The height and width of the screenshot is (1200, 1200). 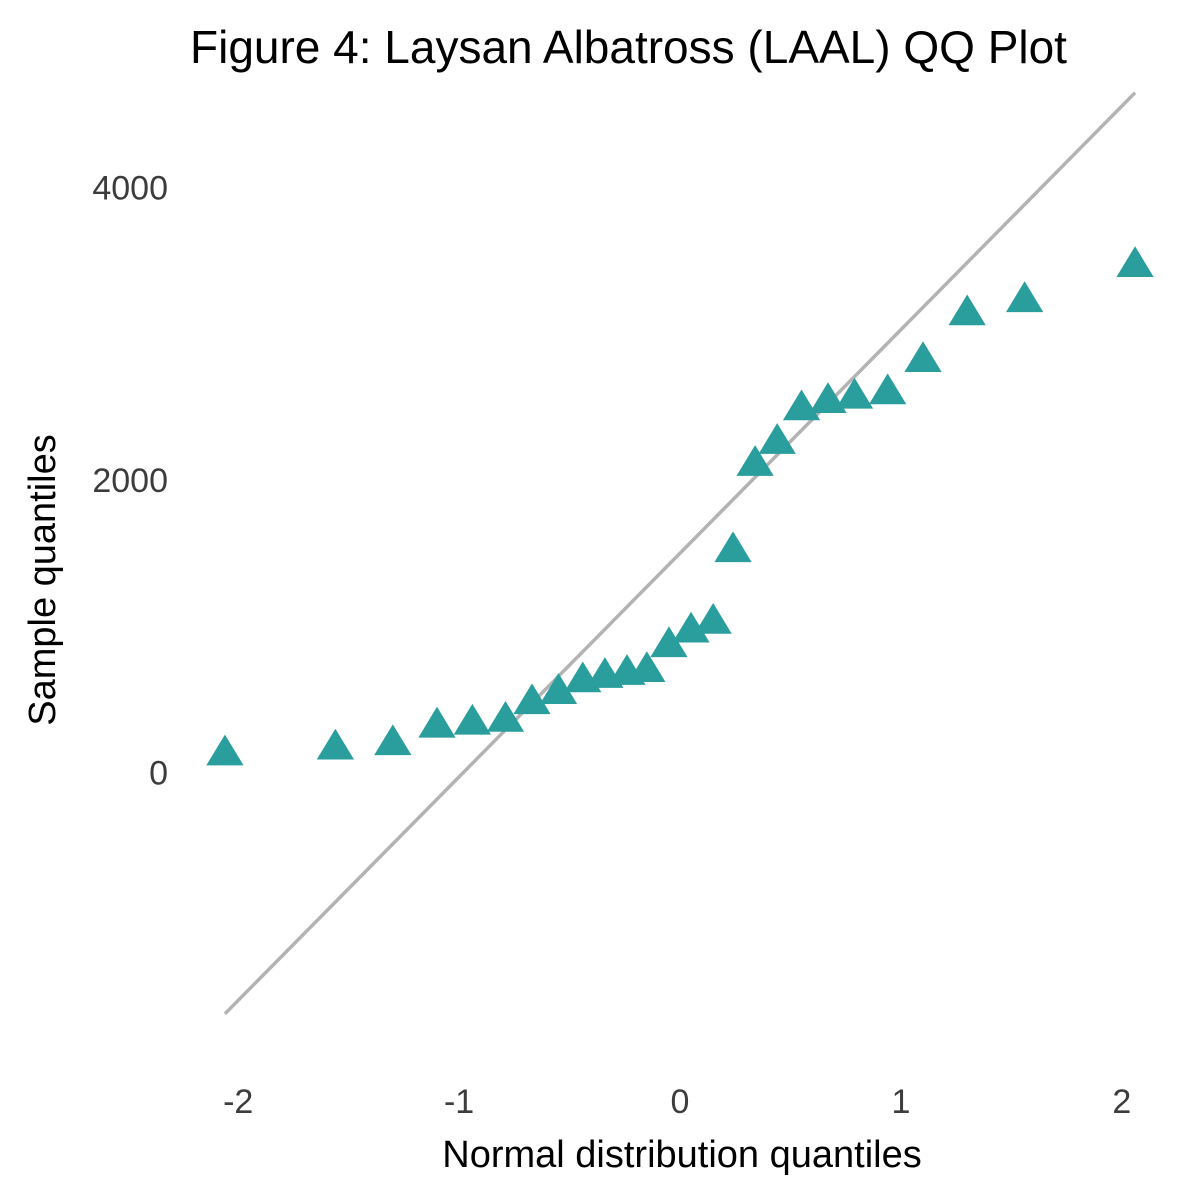 What do you see at coordinates (130, 189) in the screenshot?
I see `y-tick-label: 4000` at bounding box center [130, 189].